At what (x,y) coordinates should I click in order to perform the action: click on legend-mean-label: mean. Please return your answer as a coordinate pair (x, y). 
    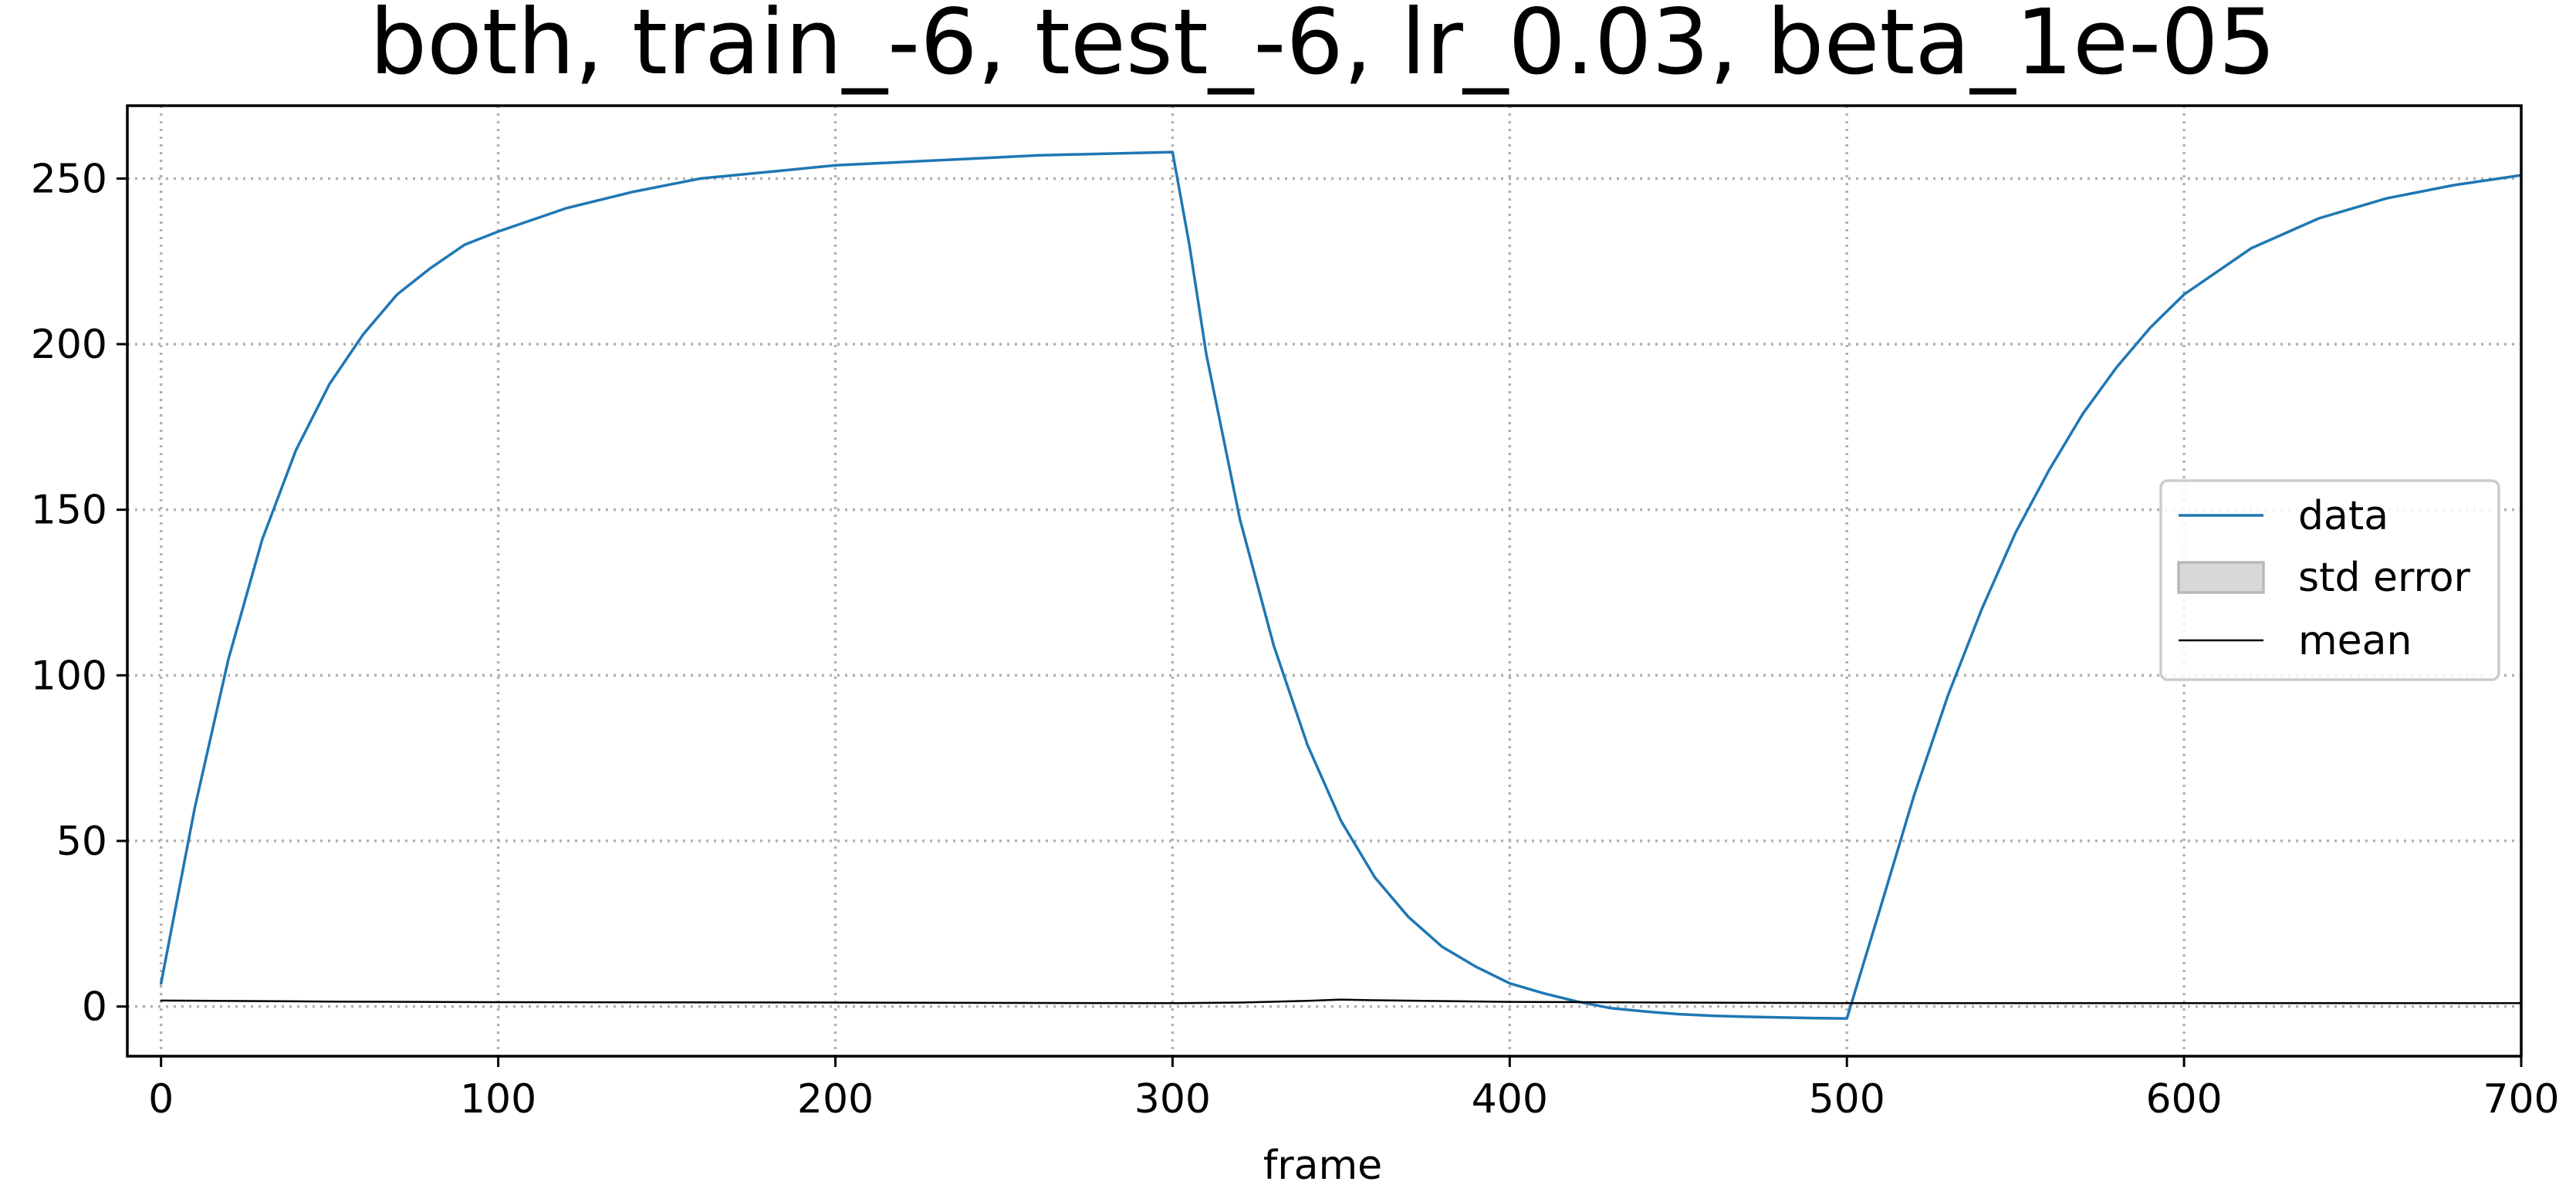
    Looking at the image, I should click on (2355, 641).